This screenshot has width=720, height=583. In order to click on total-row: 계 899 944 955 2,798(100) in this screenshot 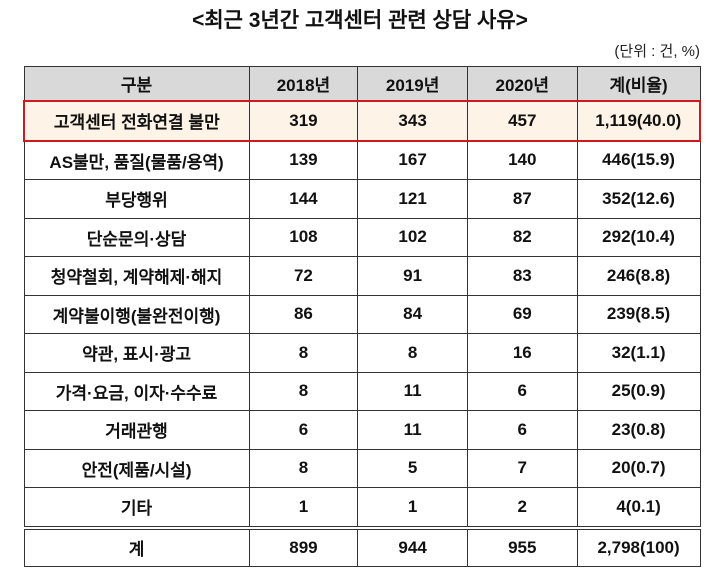, I will do `click(362, 546)`.